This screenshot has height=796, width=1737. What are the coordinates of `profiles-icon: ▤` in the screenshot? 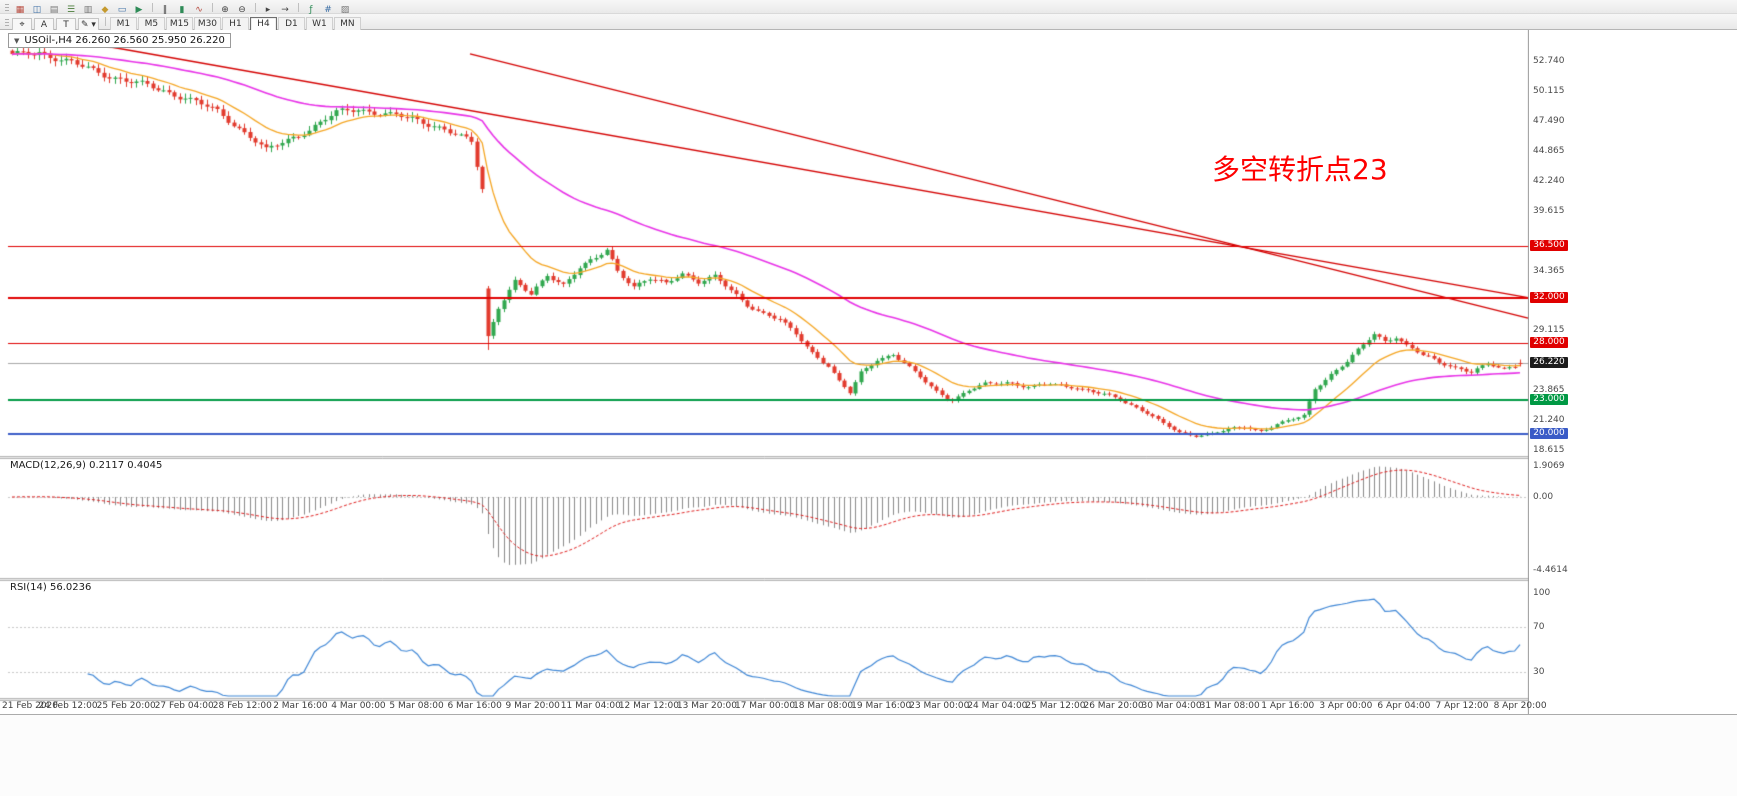 It's located at (54, 10).